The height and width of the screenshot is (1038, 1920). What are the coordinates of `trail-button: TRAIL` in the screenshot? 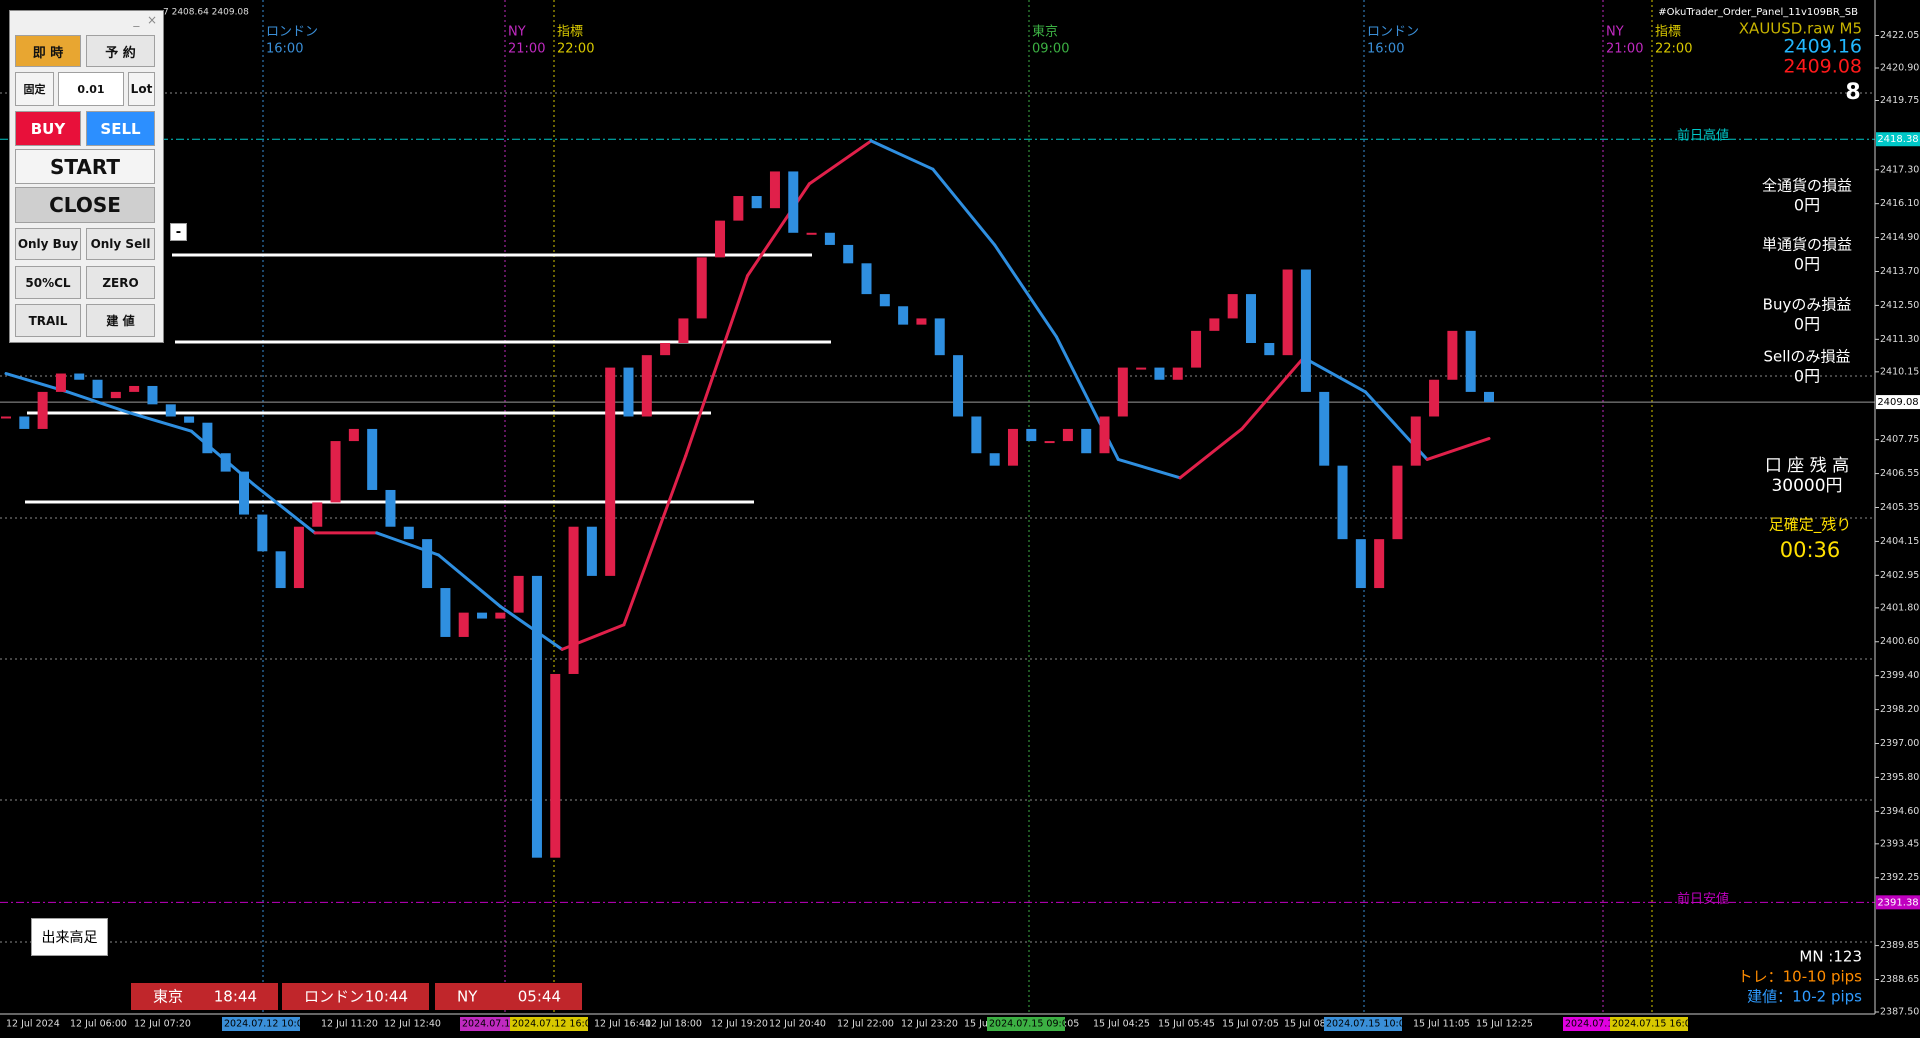 It's located at (48, 320).